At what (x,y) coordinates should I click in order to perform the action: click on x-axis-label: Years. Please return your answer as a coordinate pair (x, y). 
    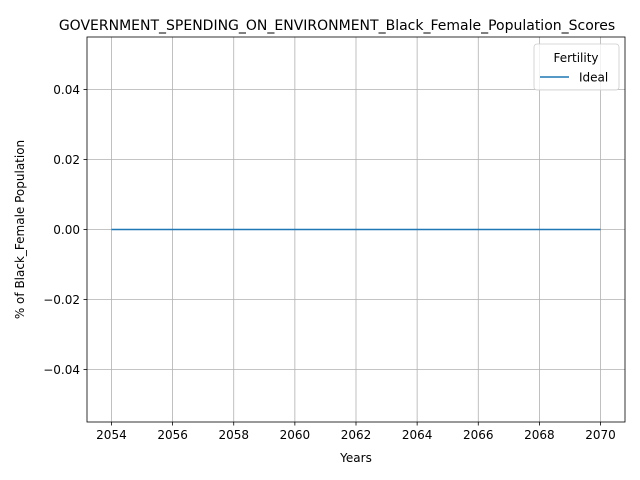
    Looking at the image, I should click on (355, 458).